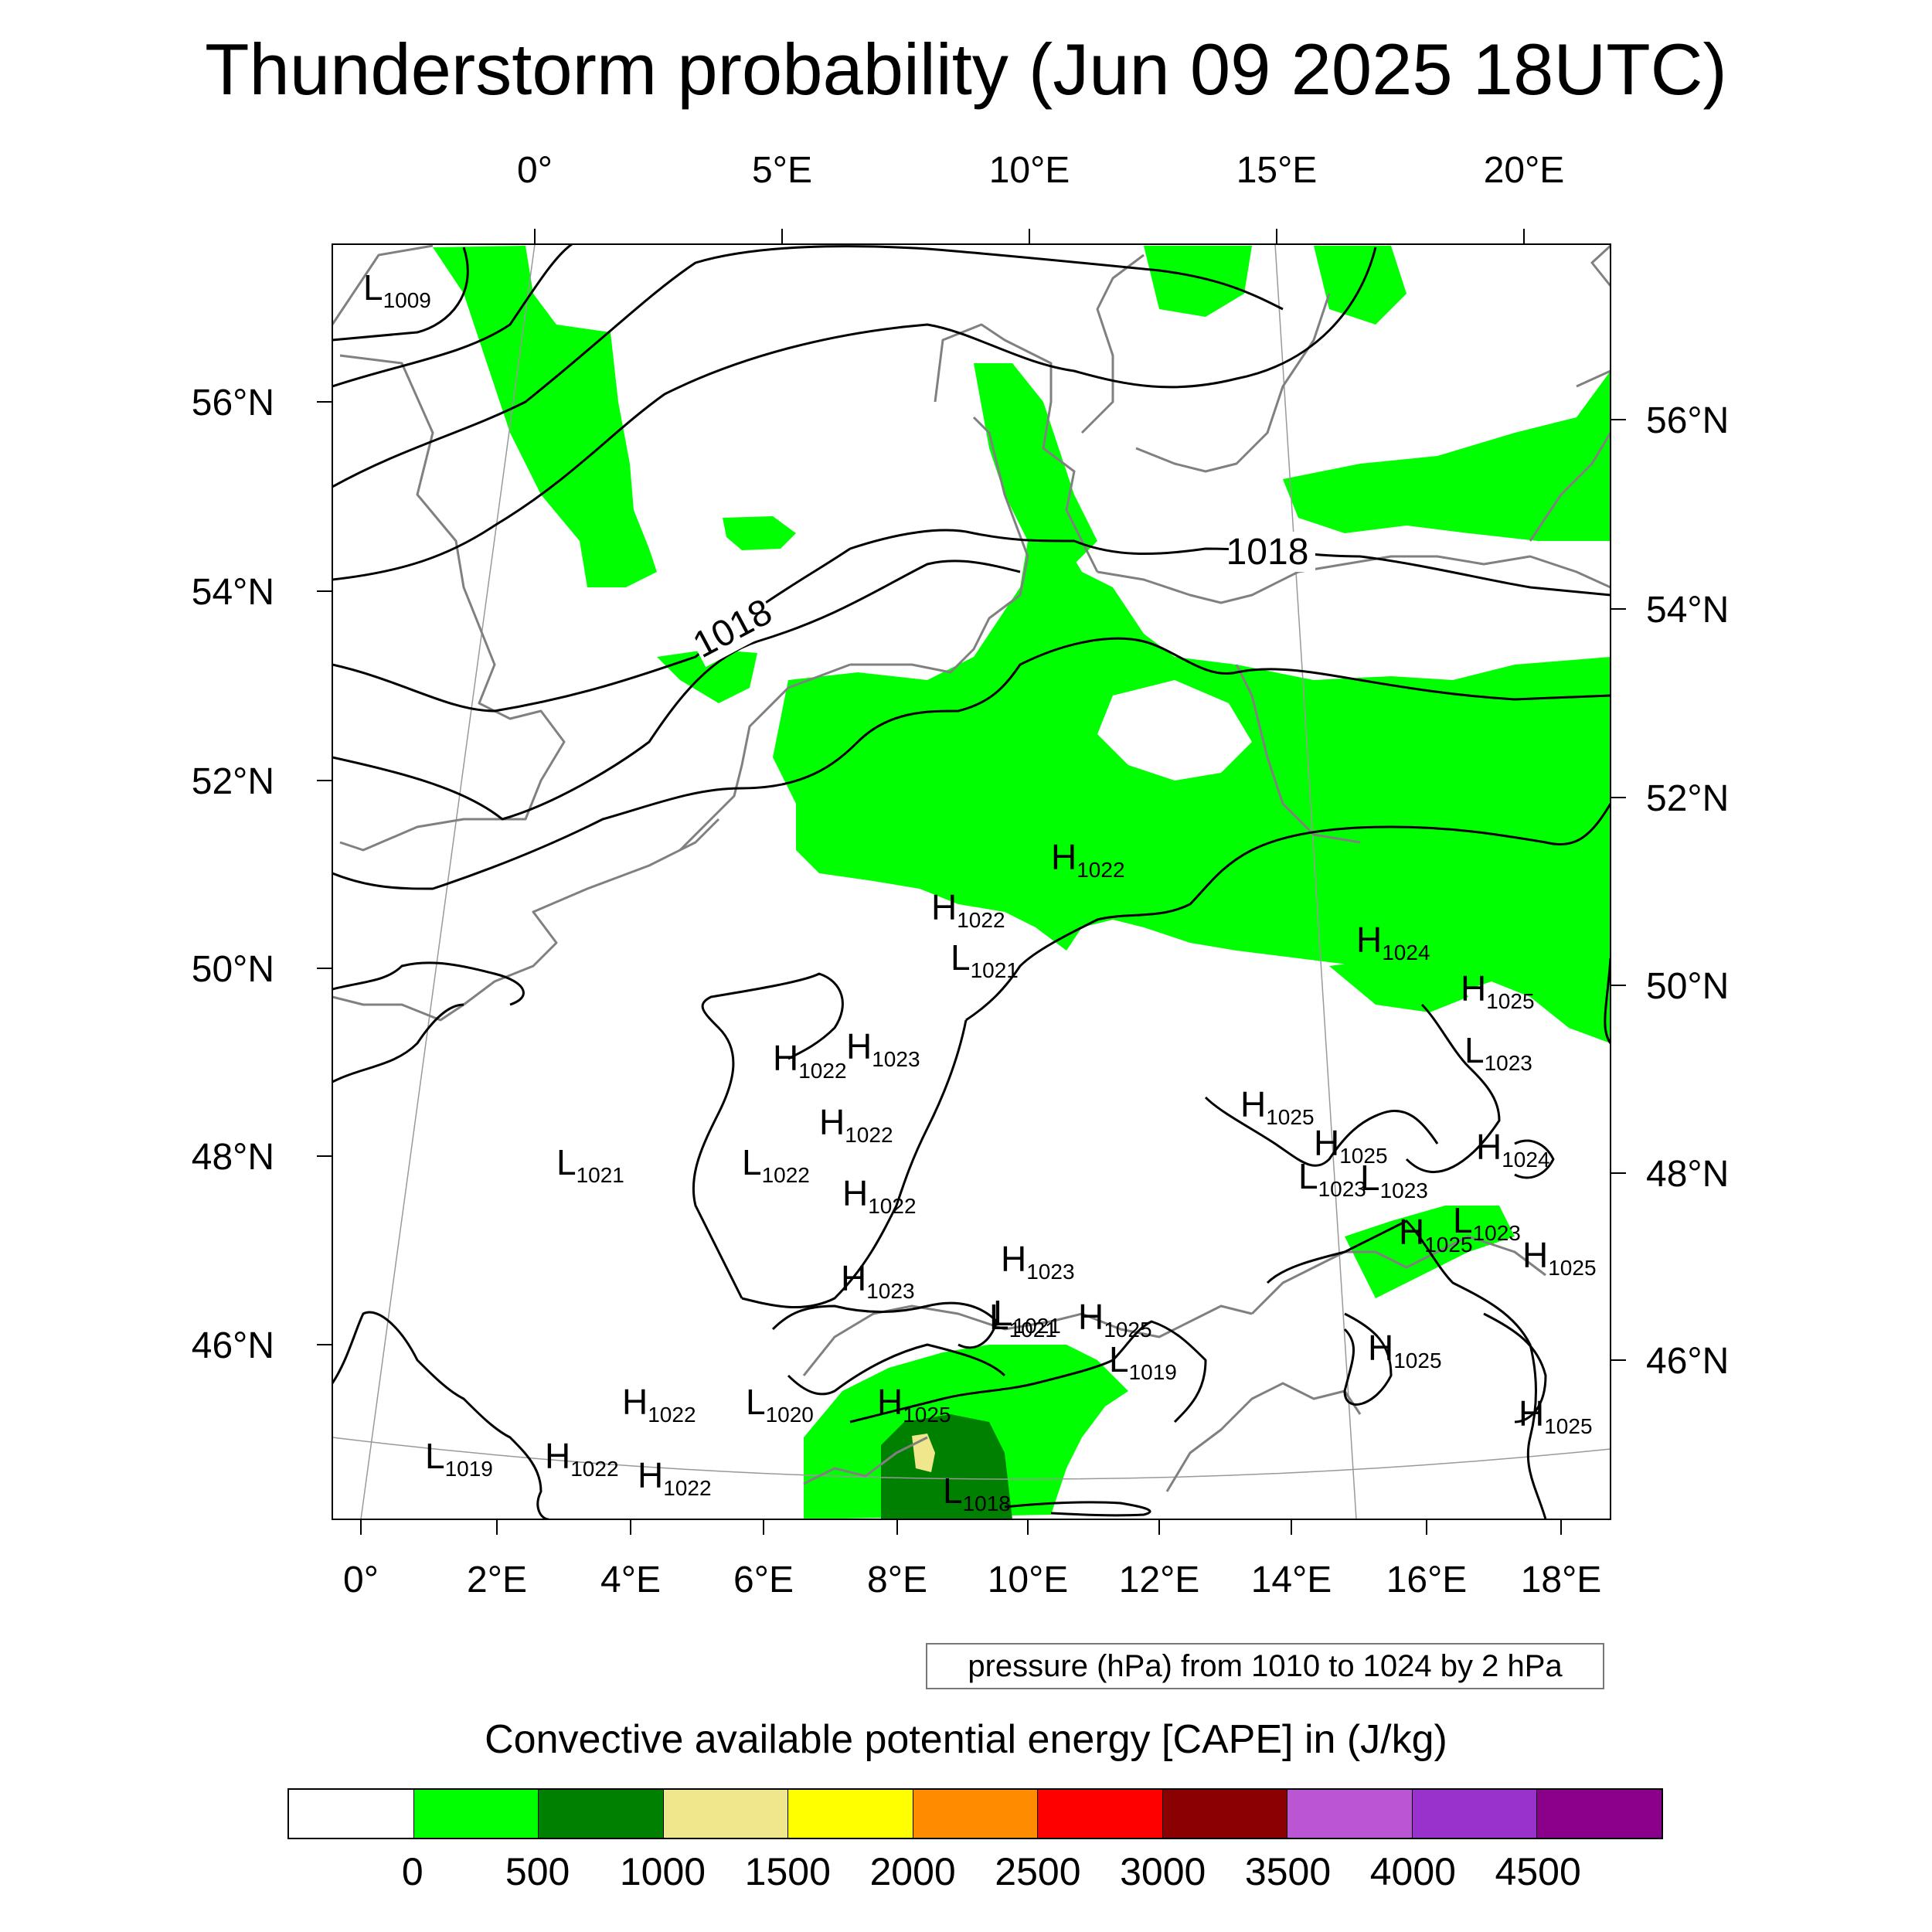 The width and height of the screenshot is (1932, 1932). I want to click on coast-baltic-east, so click(1570, 393).